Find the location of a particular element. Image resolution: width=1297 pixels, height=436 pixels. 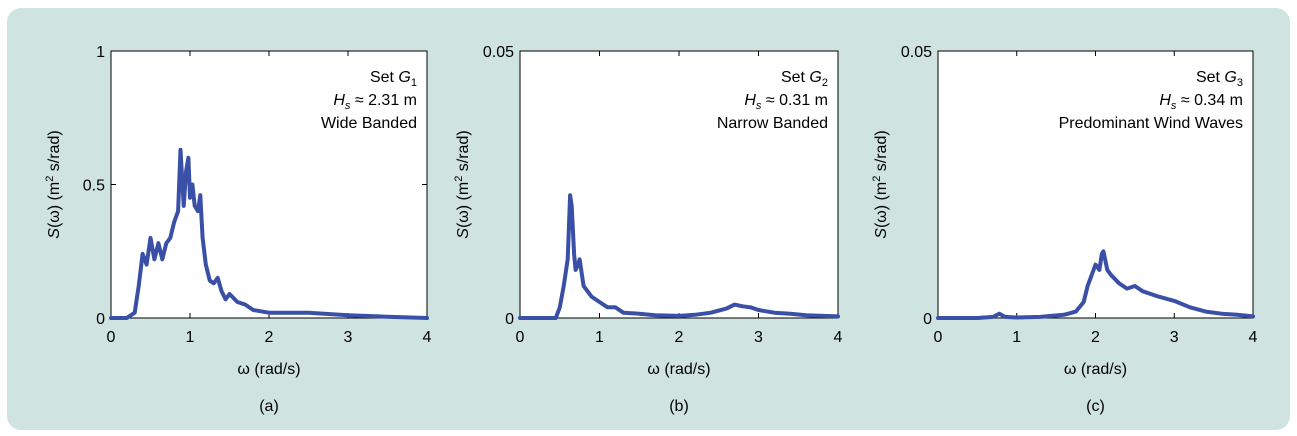

annotation-line-2: Hs ≈ 2.31 m is located at coordinates (375, 102).